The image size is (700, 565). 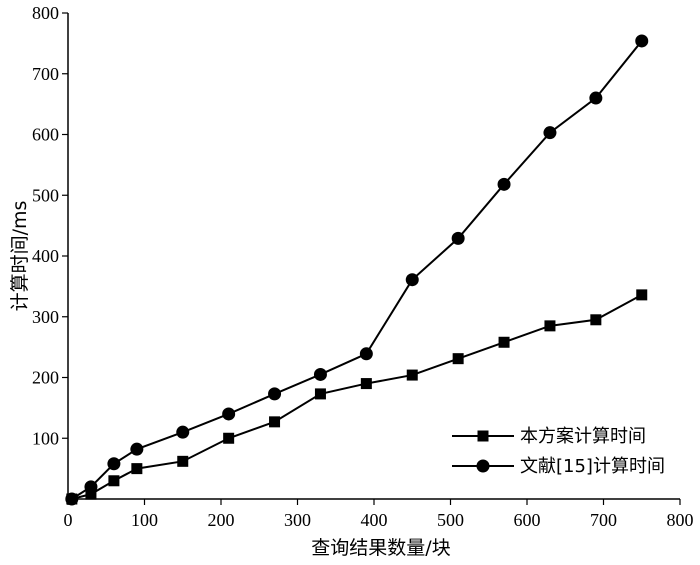 What do you see at coordinates (450, 520) in the screenshot?
I see `x-tick-label: 500` at bounding box center [450, 520].